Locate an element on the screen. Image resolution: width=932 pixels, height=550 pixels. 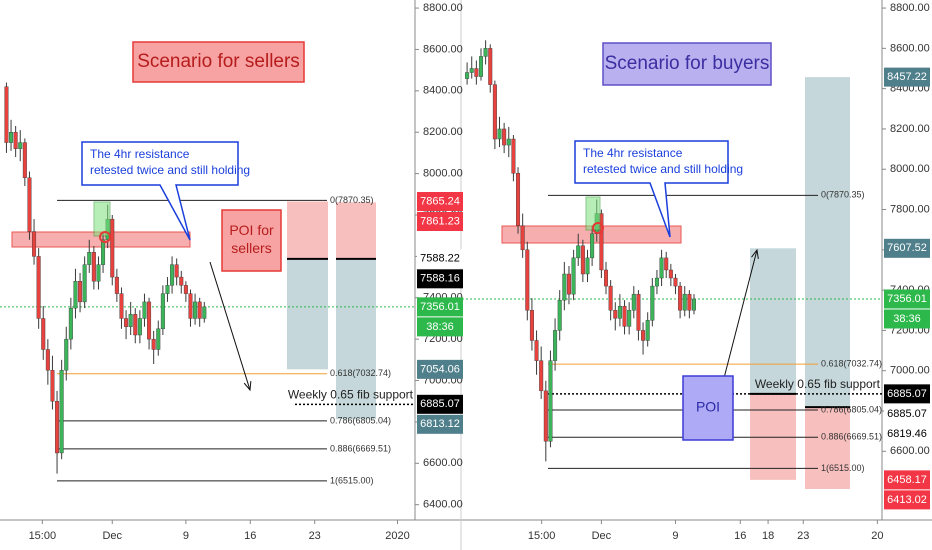
callout-text: The 4hr resistance is located at coordinates (633, 153).